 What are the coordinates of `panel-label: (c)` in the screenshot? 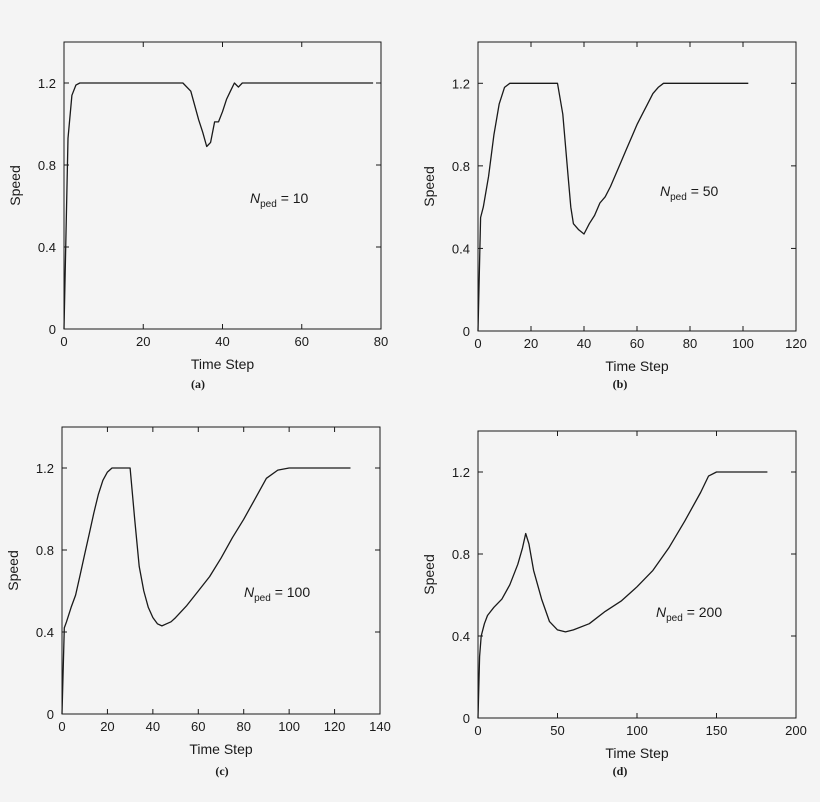 It's located at (221, 771).